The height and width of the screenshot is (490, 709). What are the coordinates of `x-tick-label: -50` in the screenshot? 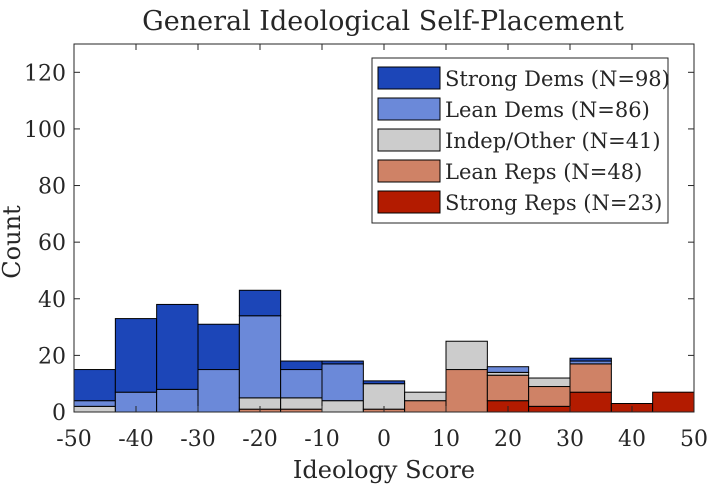 It's located at (73, 439).